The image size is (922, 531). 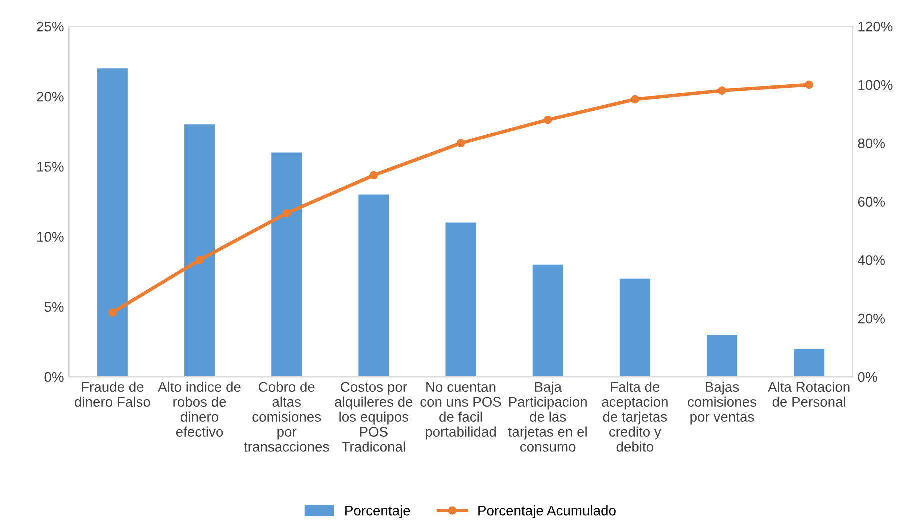 What do you see at coordinates (875, 85) in the screenshot?
I see `y2-tick-label: 100%` at bounding box center [875, 85].